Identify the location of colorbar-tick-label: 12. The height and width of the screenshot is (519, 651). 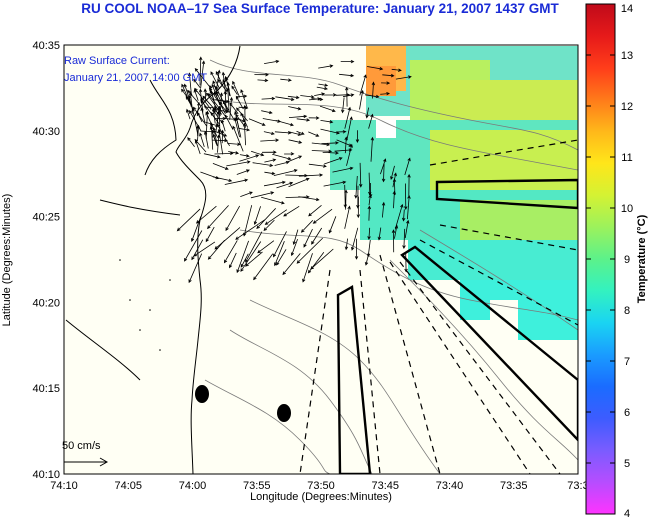
(627, 107).